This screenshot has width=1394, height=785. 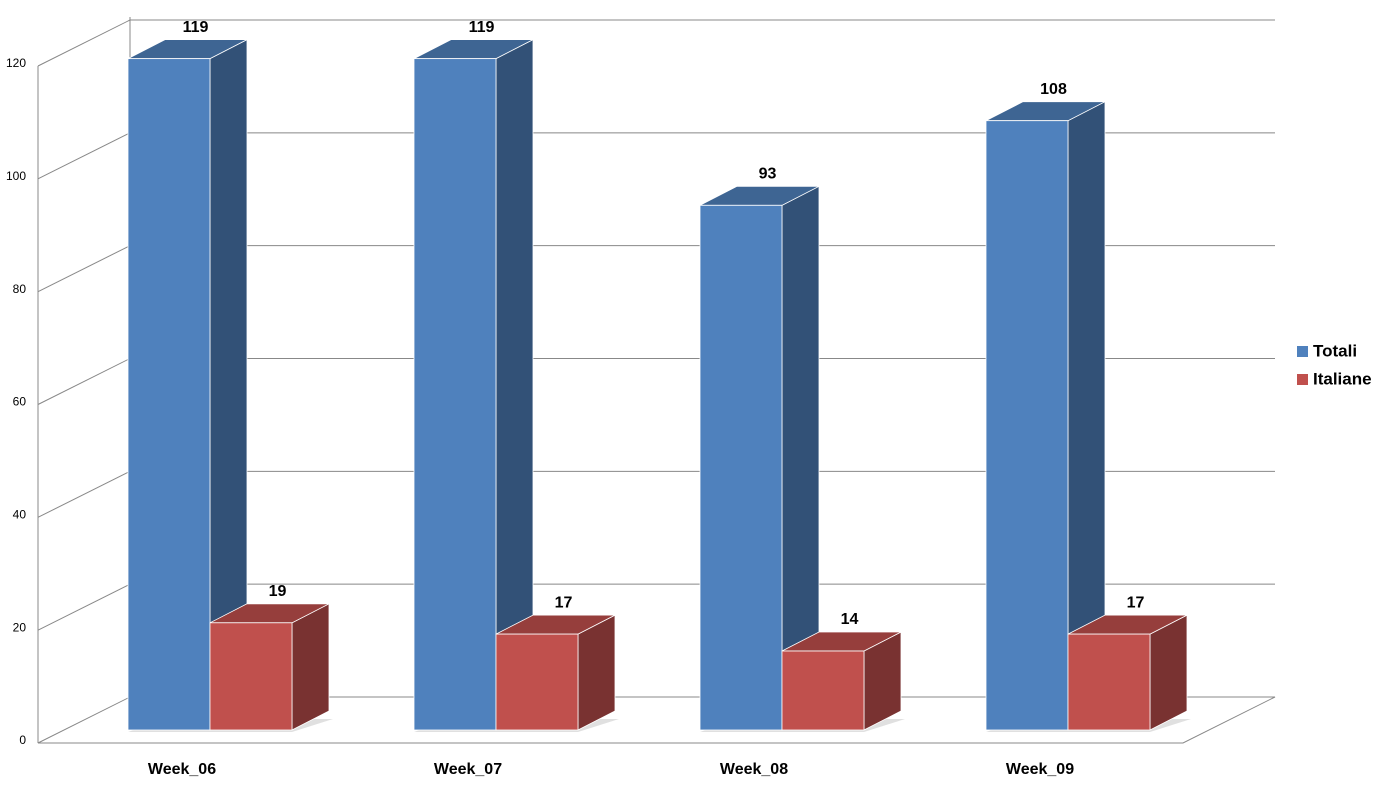 I want to click on y-tick-label: 20, so click(x=20, y=627).